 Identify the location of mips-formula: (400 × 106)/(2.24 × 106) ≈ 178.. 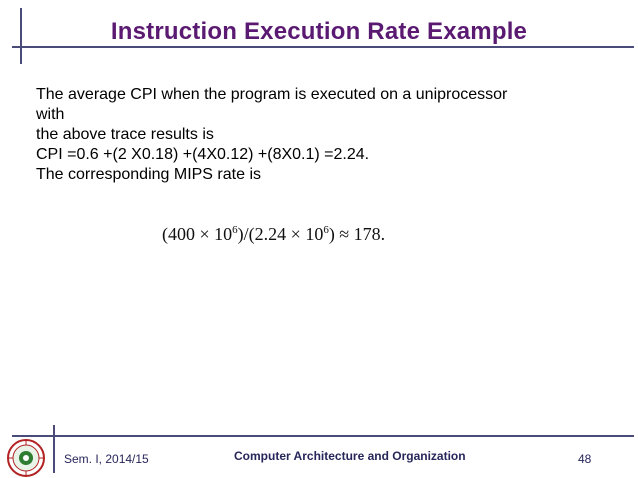
(273, 234).